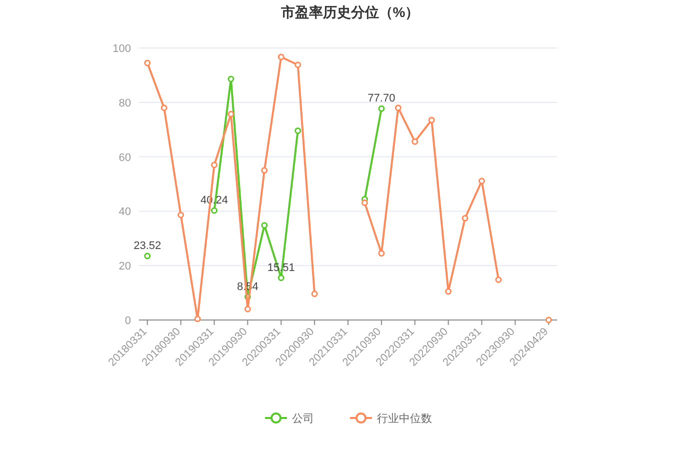 The width and height of the screenshot is (700, 474). I want to click on chart-title: 市盈率历史分位（%）, so click(350, 12).